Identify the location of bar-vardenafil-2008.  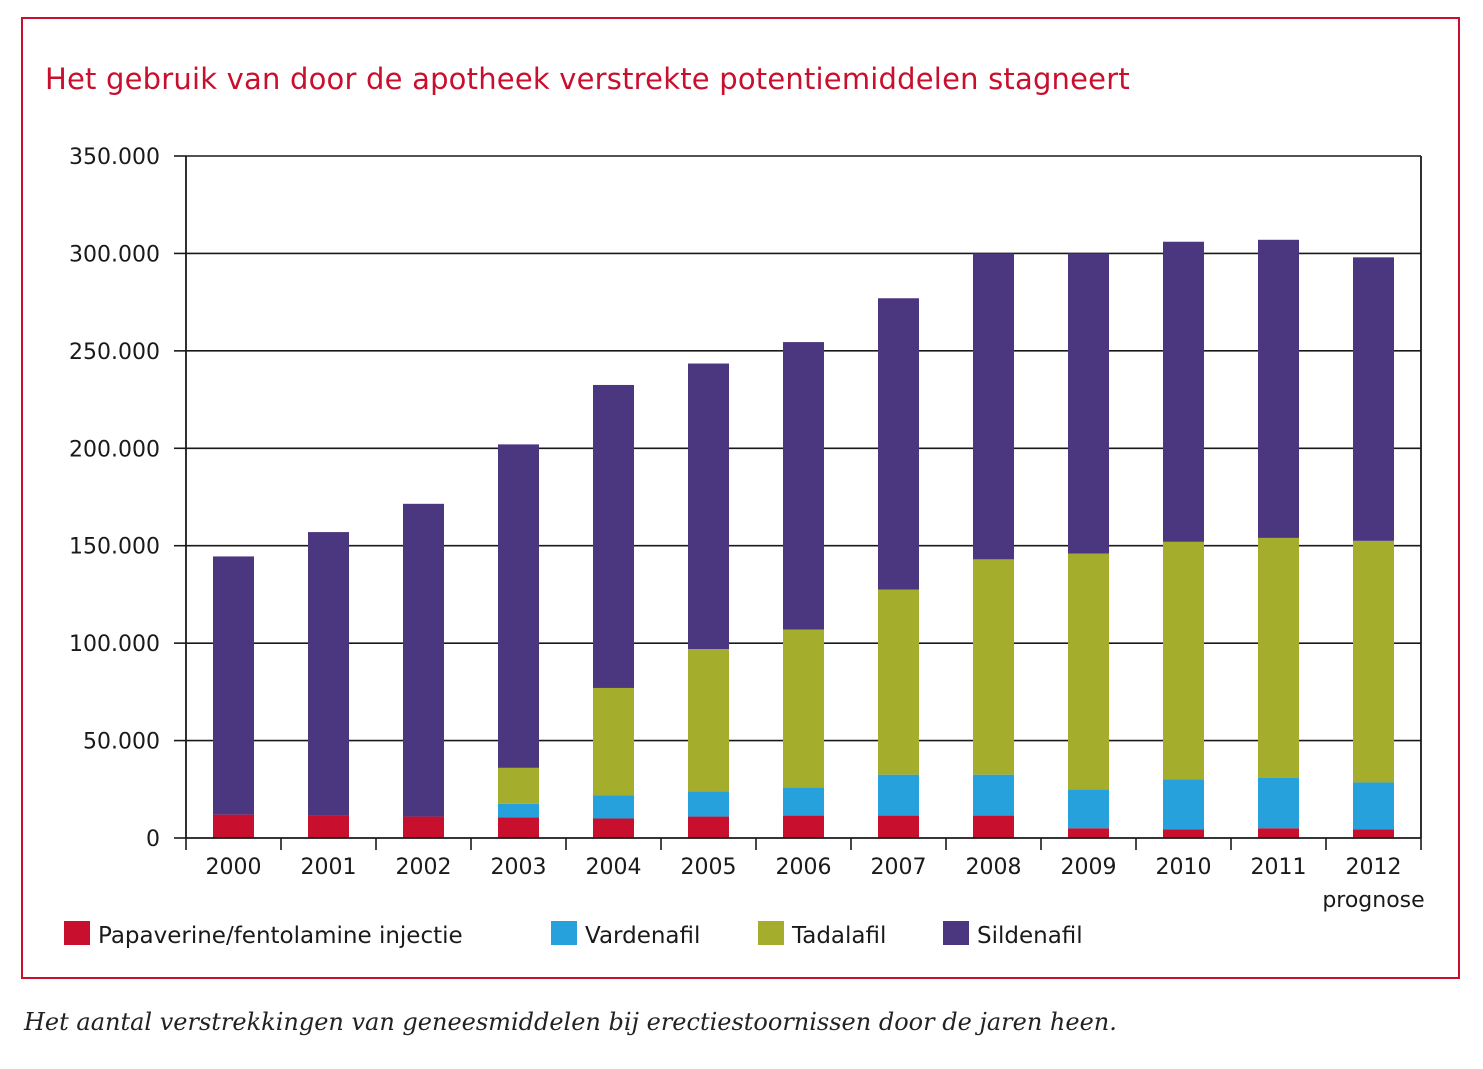
(993, 795).